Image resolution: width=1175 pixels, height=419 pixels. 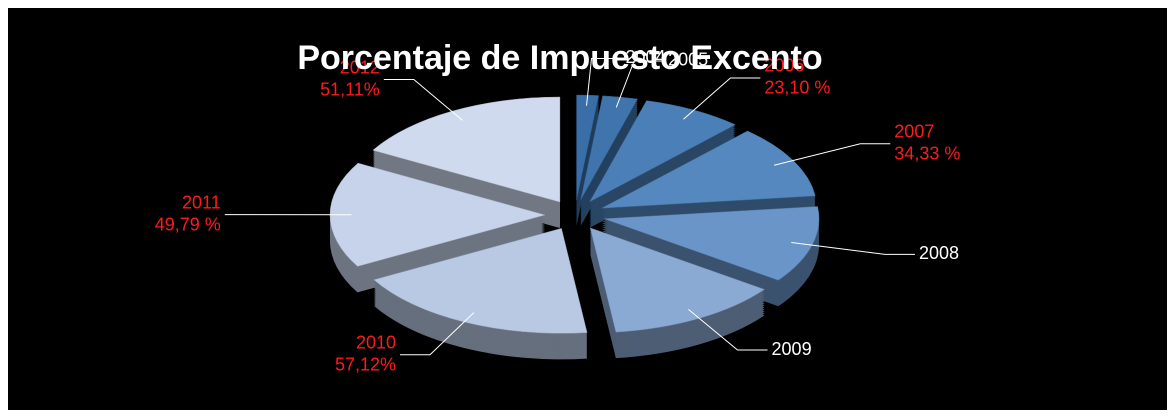 What do you see at coordinates (784, 66) in the screenshot?
I see `category-label: 2006` at bounding box center [784, 66].